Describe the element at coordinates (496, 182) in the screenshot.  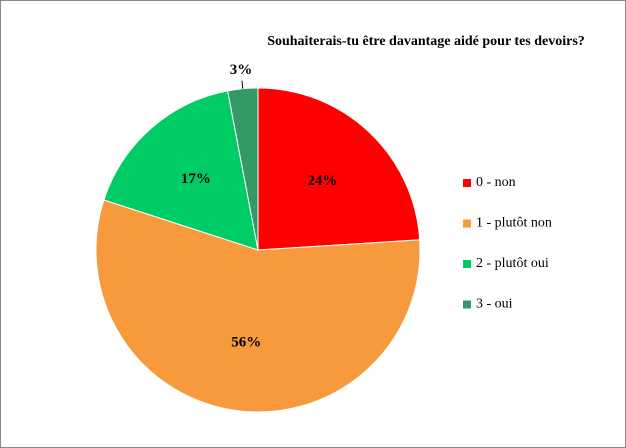
I see `legend-label: 0 - non` at that location.